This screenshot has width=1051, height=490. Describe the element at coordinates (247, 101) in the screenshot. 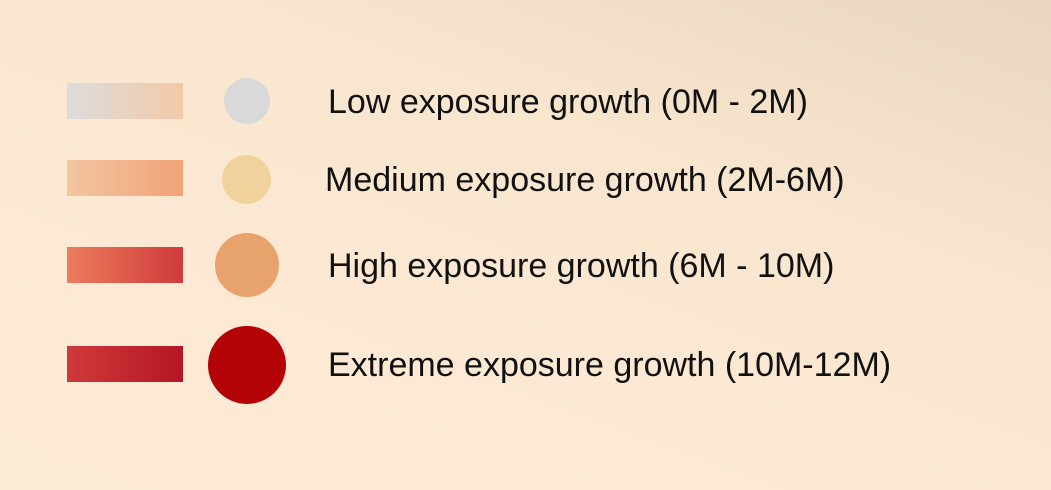

I see `low-circle-marker` at that location.